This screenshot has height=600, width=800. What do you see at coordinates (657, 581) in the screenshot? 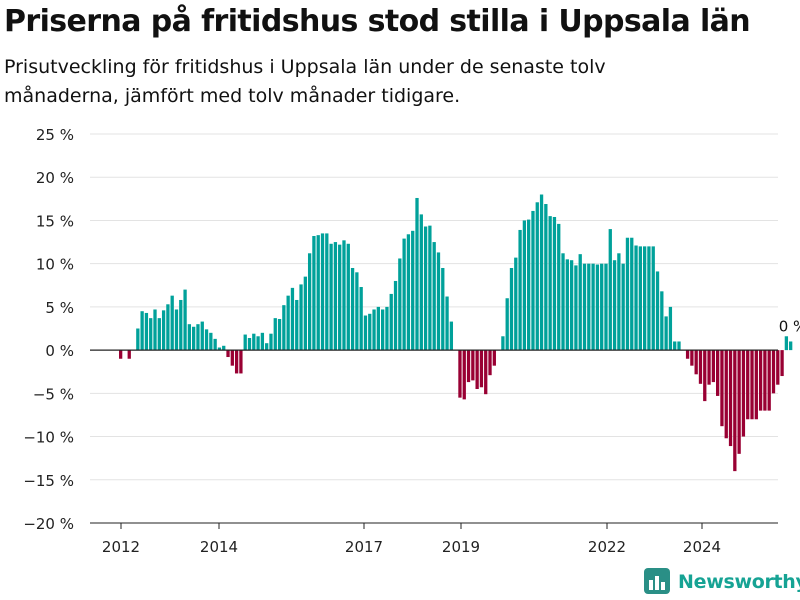
I see `newsworthy-chart-icon` at bounding box center [657, 581].